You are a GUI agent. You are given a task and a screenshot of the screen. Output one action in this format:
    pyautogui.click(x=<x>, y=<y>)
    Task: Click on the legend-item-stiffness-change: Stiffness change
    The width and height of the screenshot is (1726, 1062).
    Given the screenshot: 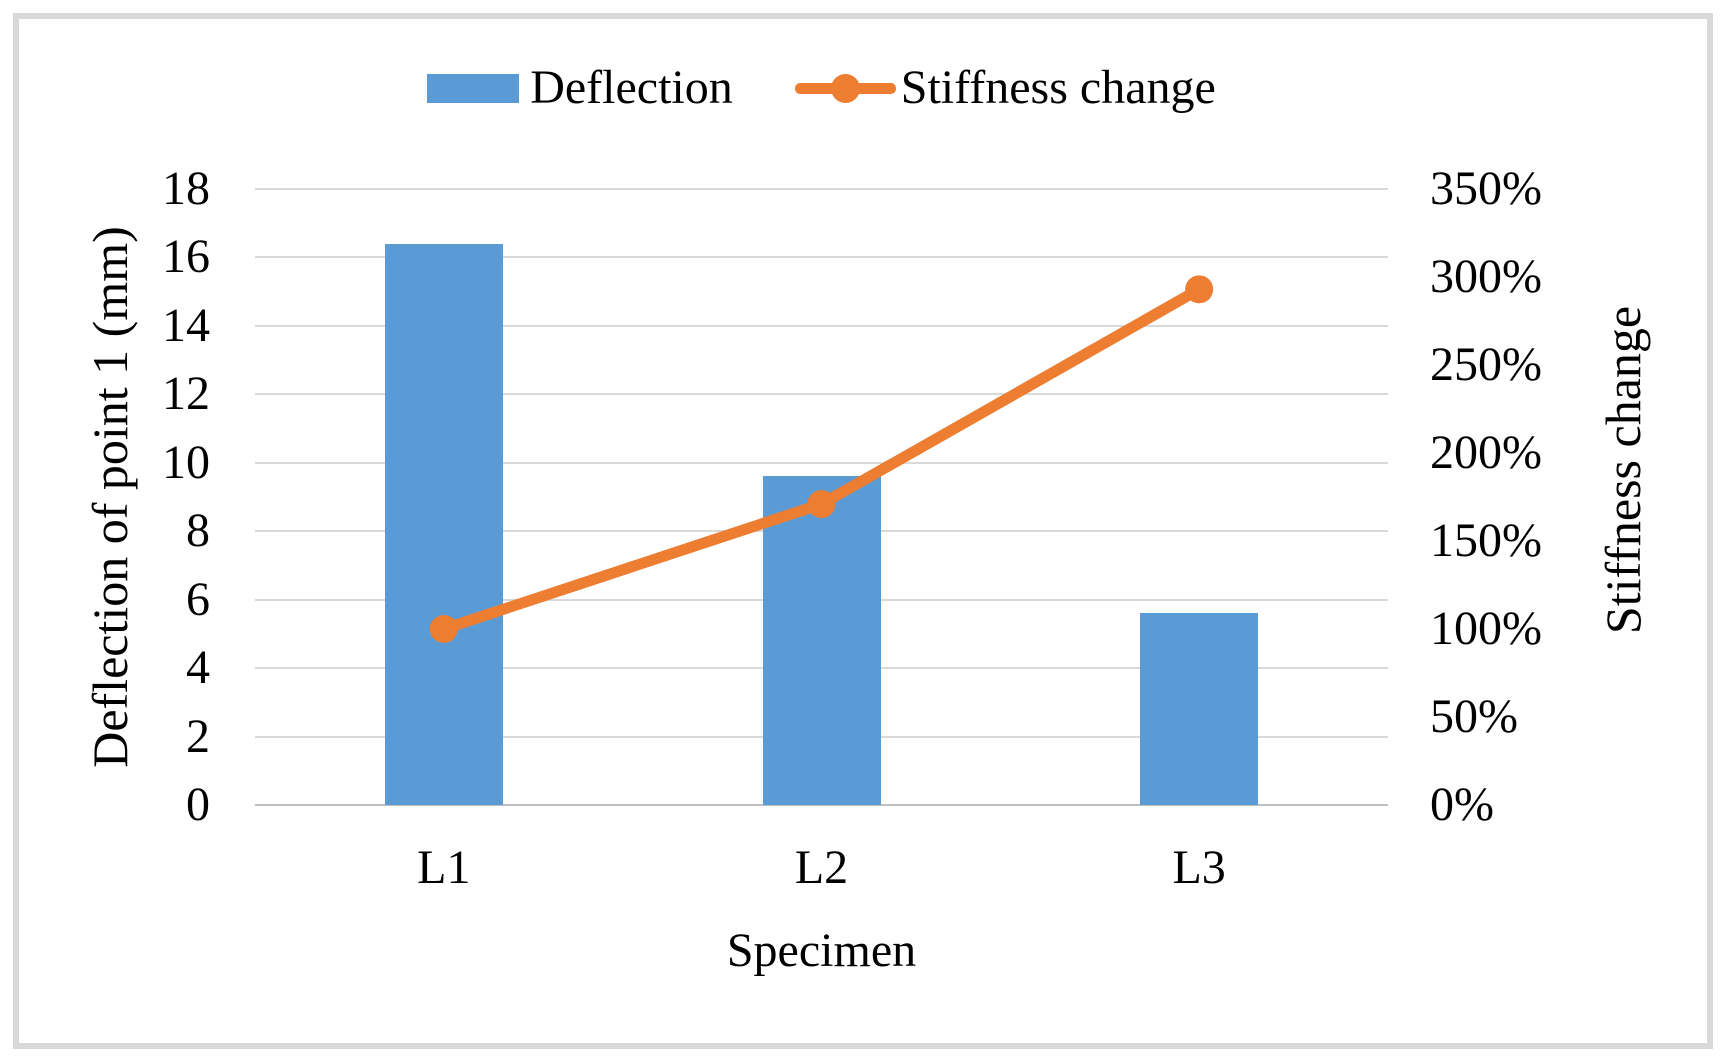 What is the action you would take?
    pyautogui.click(x=1005, y=88)
    